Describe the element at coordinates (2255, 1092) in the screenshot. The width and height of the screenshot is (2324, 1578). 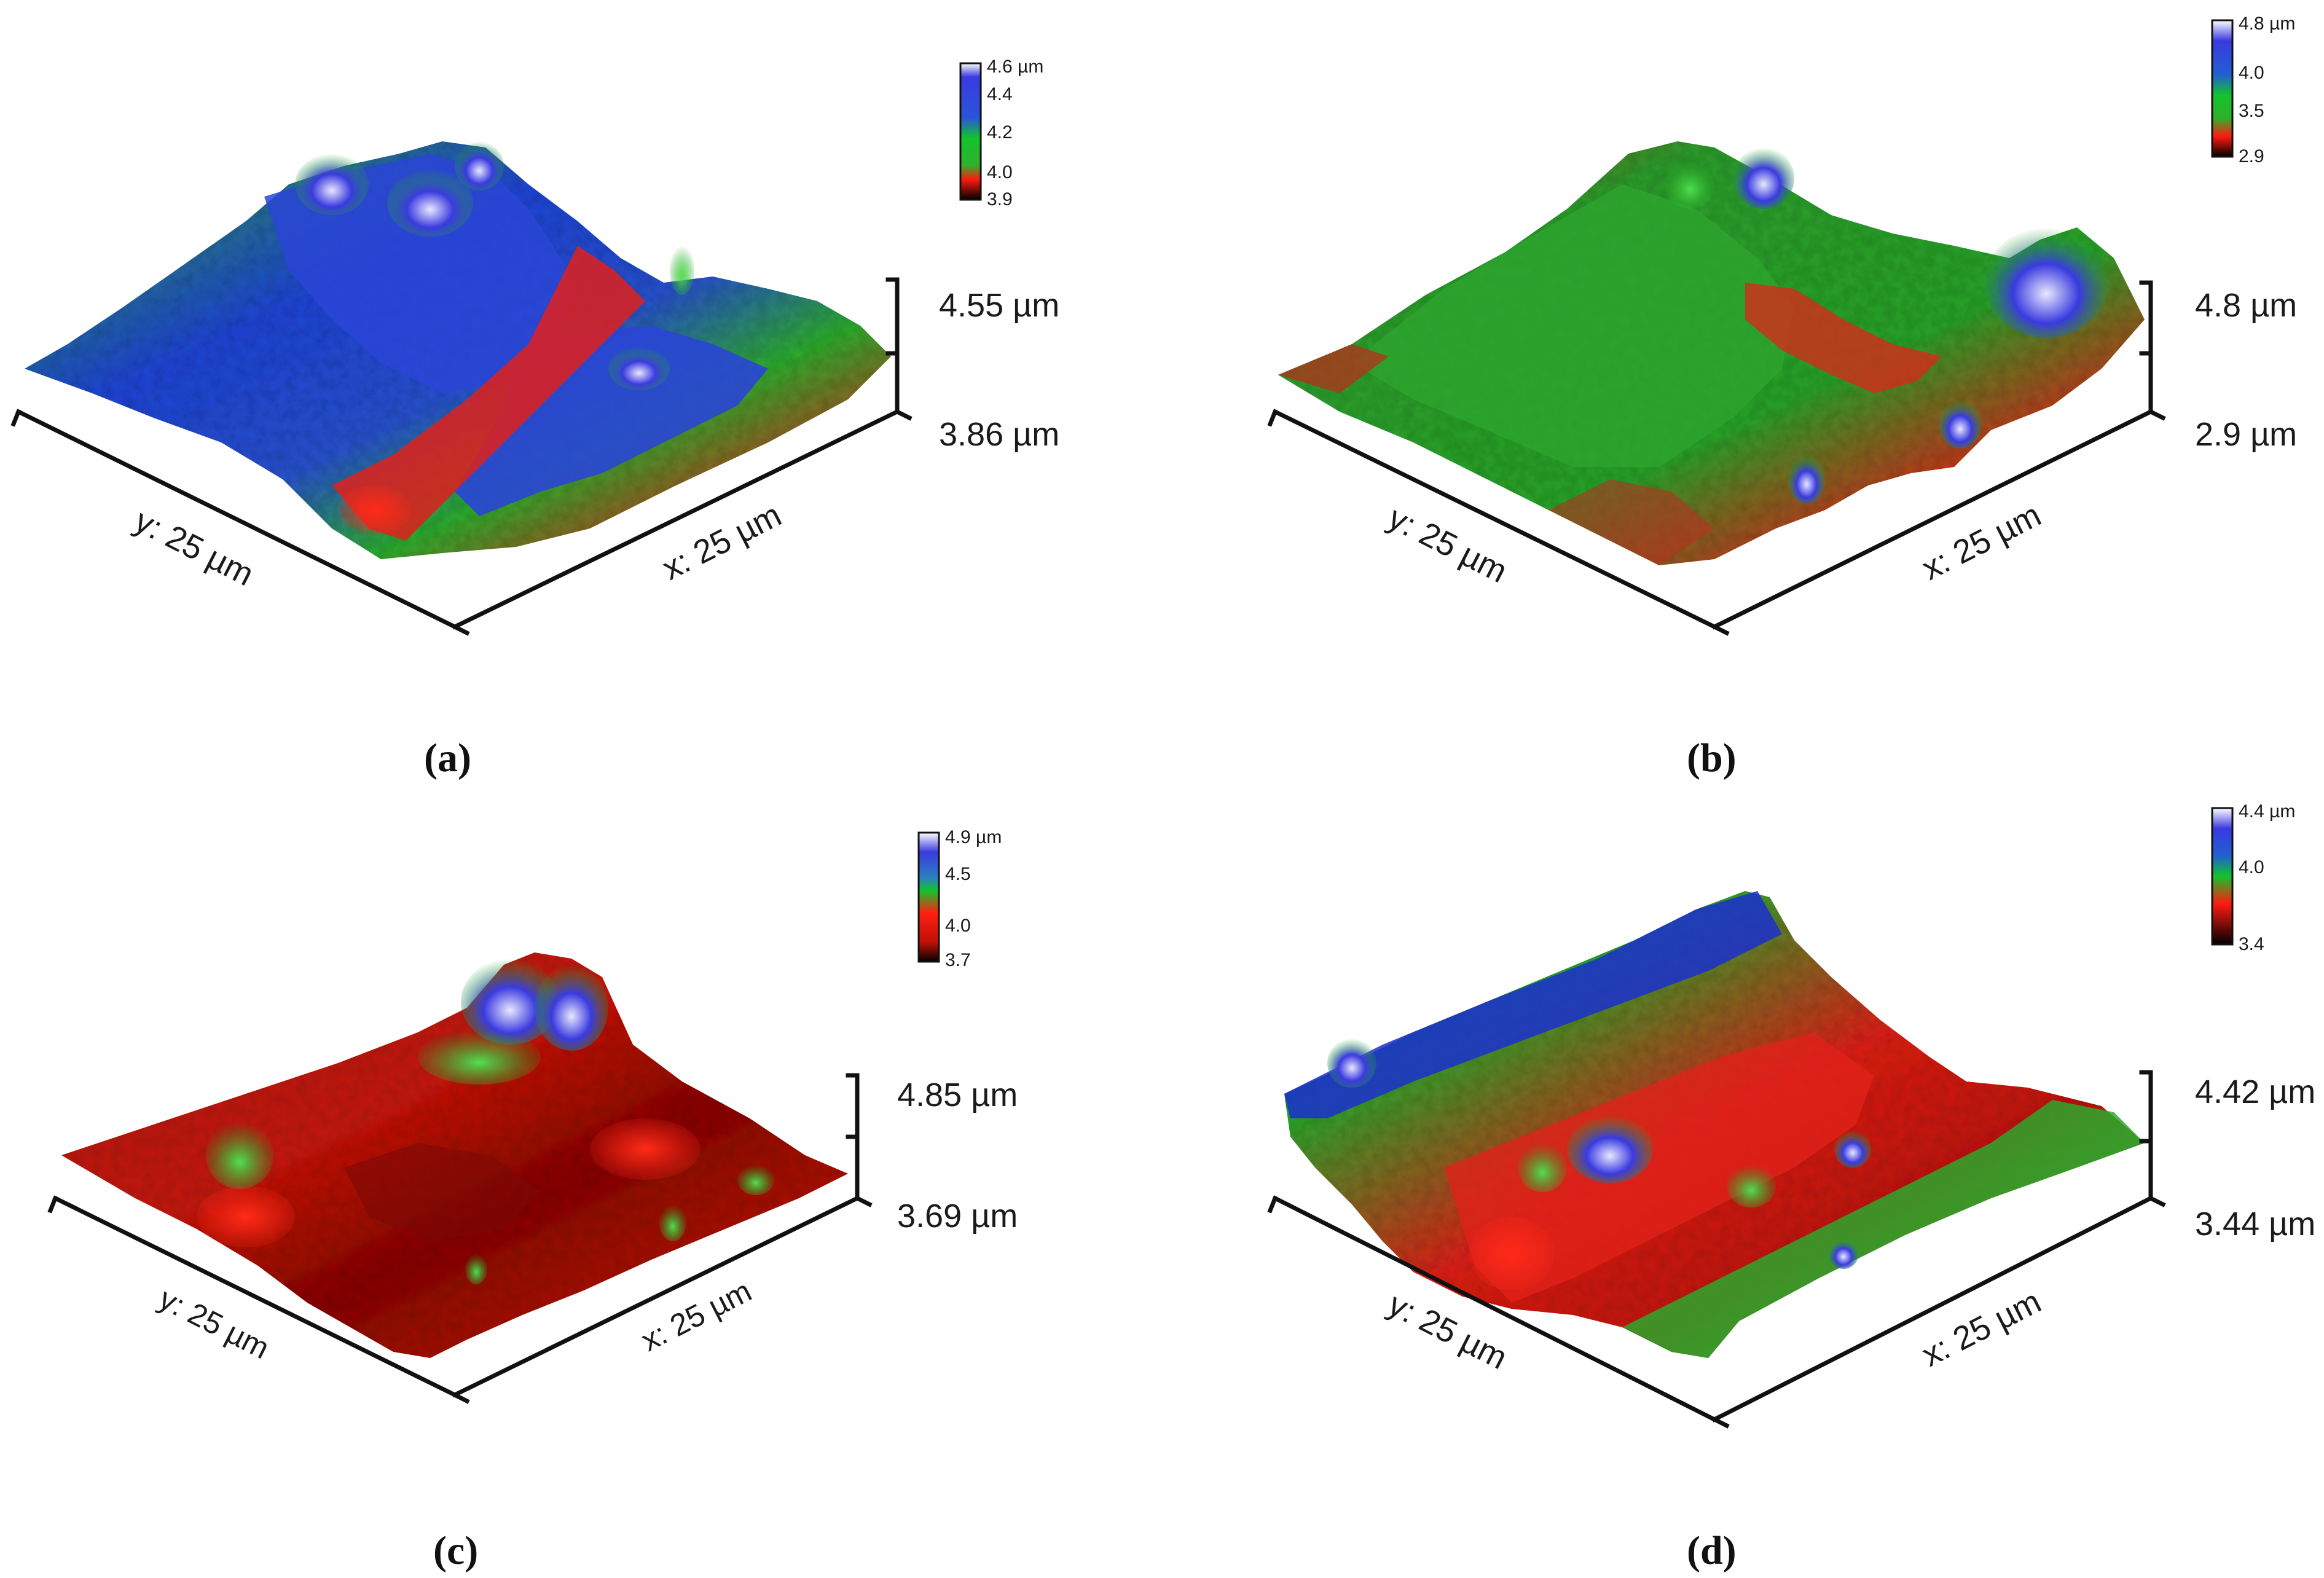
I see `z-max-label-d: 4.42 µm` at that location.